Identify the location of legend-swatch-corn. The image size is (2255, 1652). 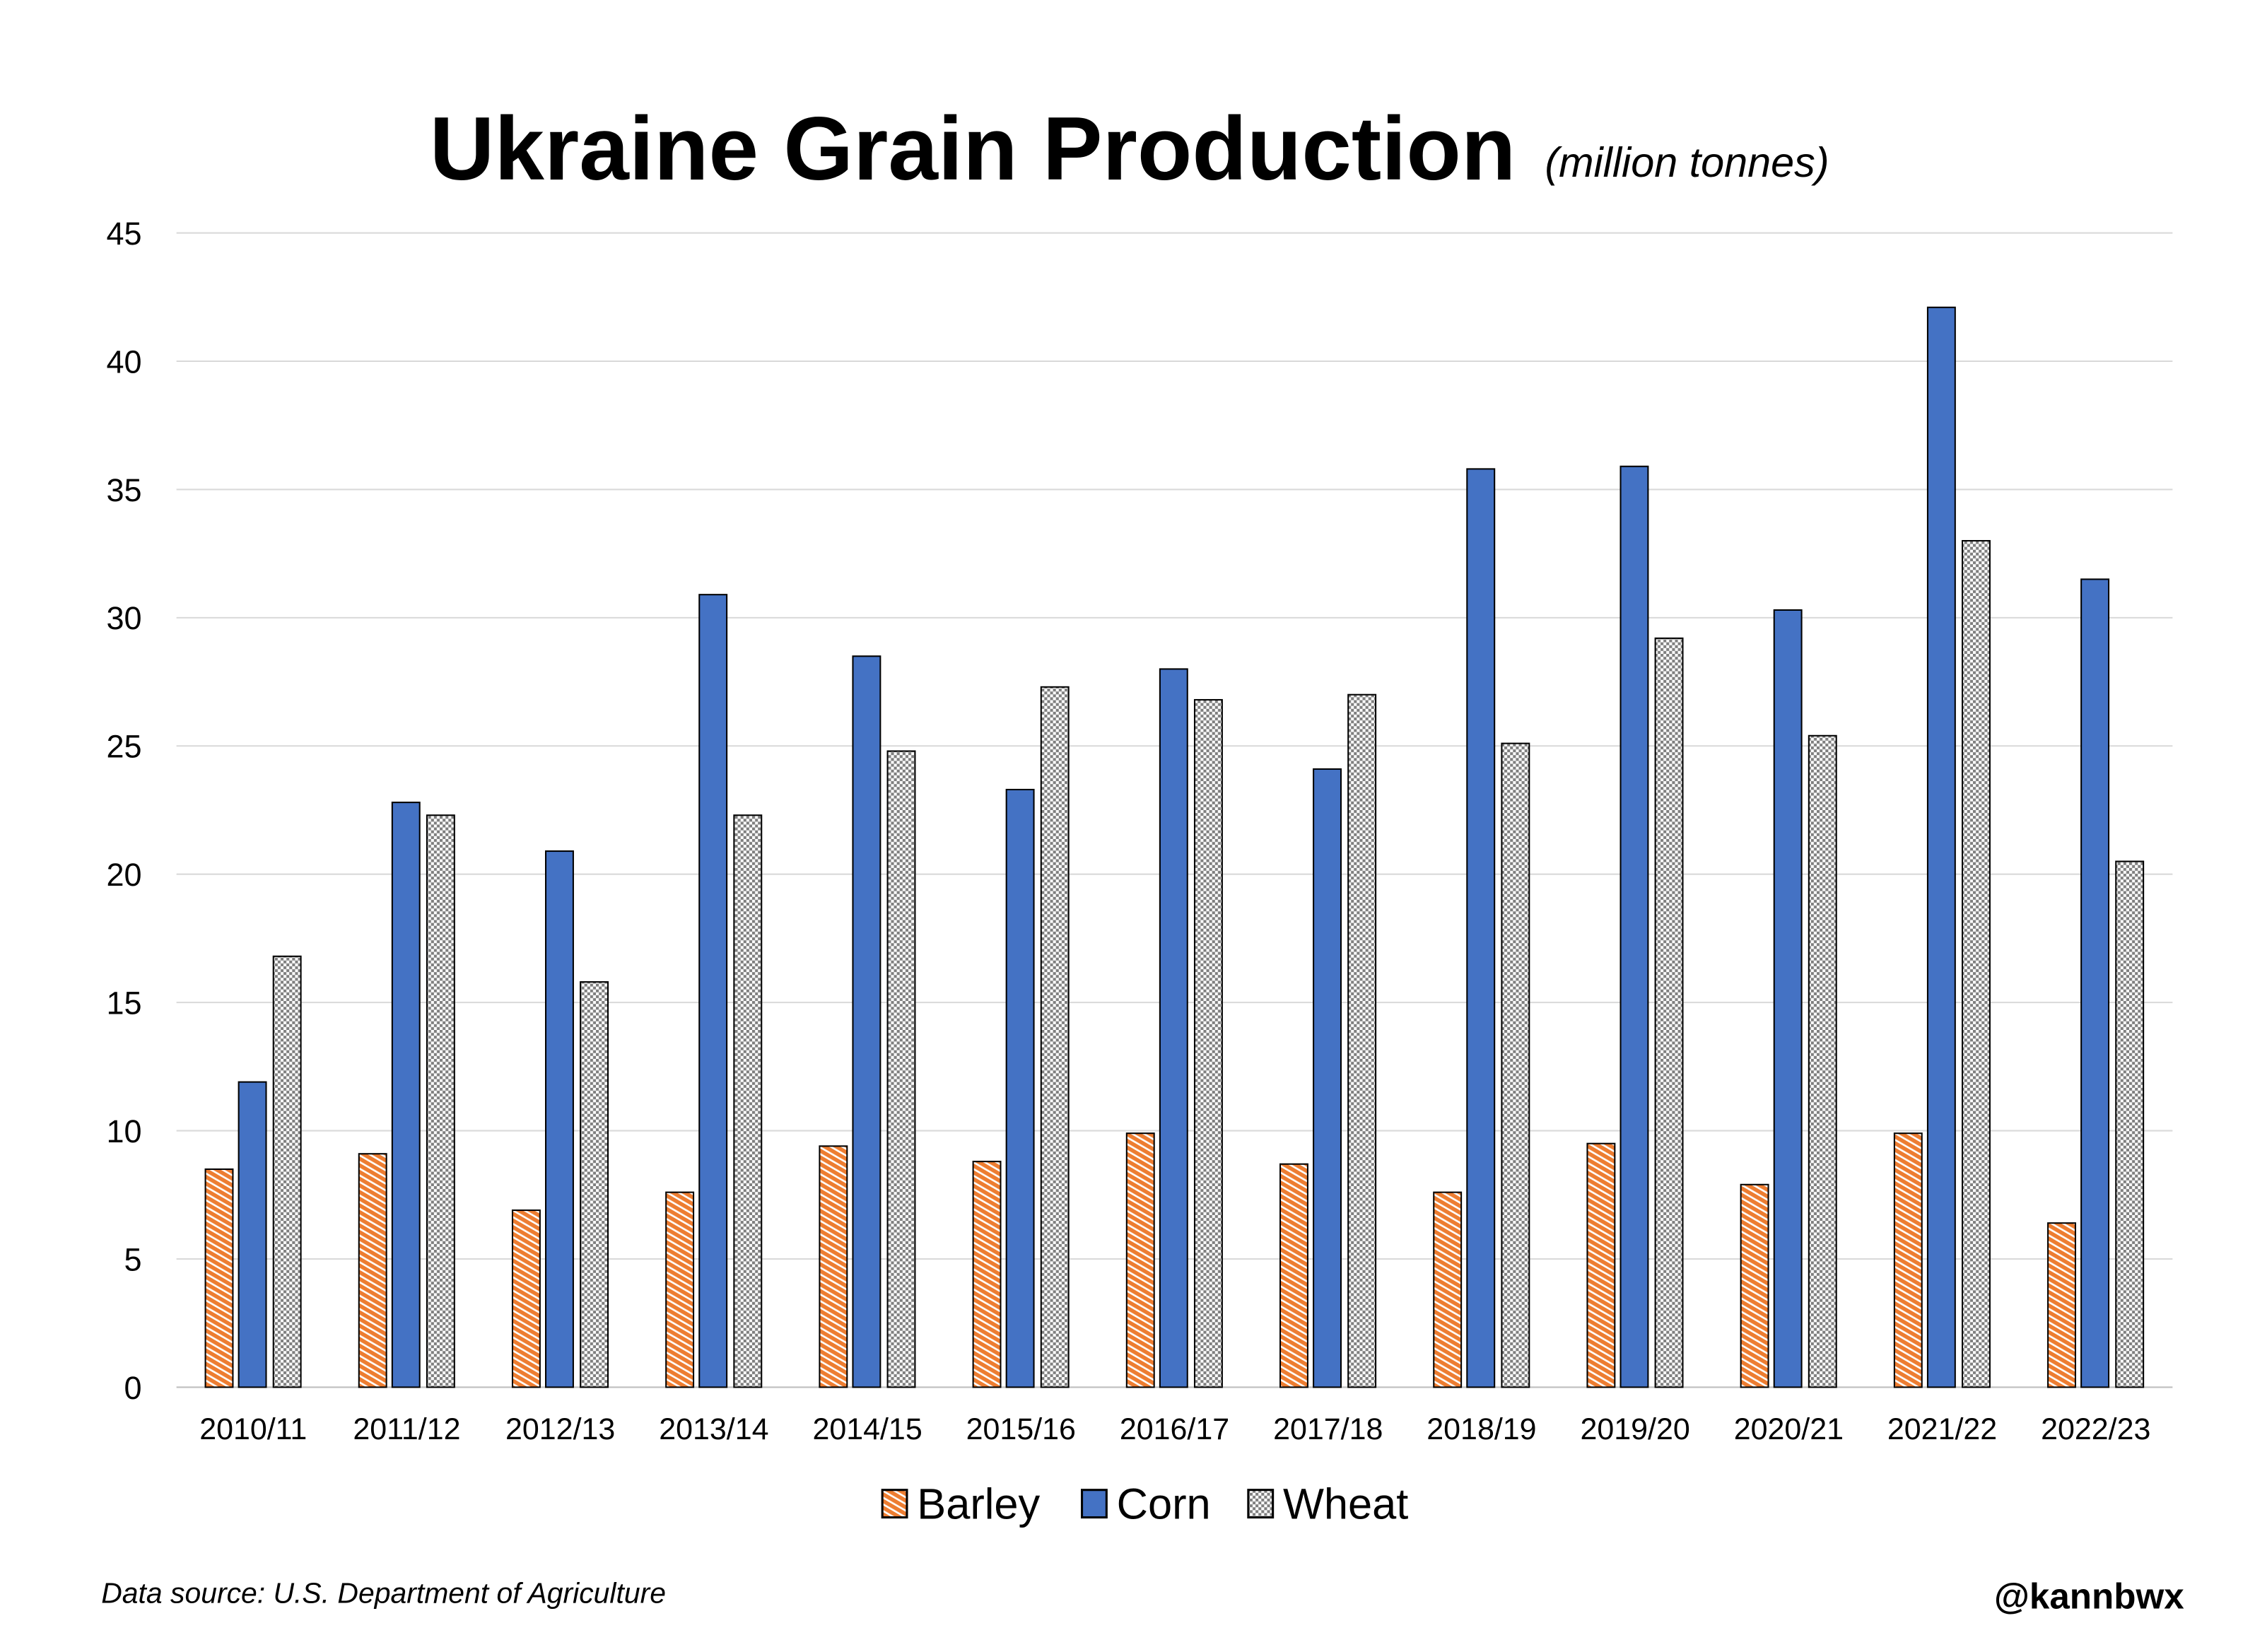
(1094, 1504).